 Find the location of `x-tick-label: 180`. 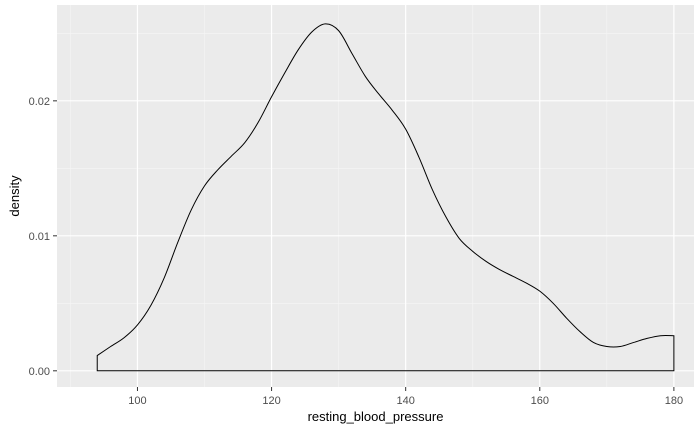

x-tick-label: 180 is located at coordinates (674, 401).